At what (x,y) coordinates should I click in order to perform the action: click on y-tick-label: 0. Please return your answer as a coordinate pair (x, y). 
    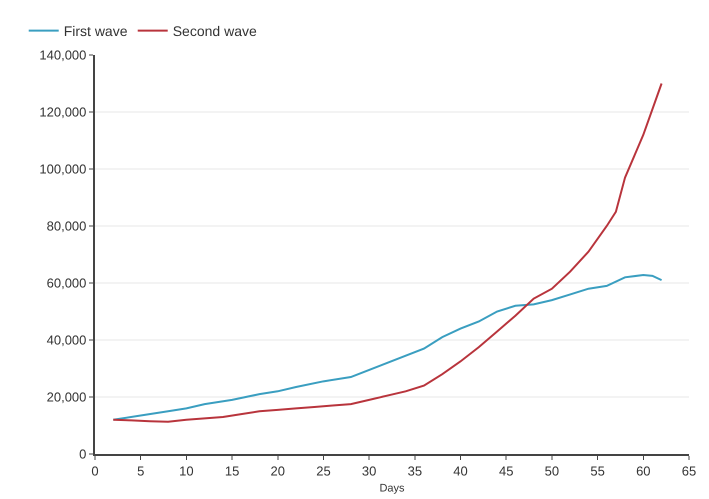
    Looking at the image, I should click on (82, 454).